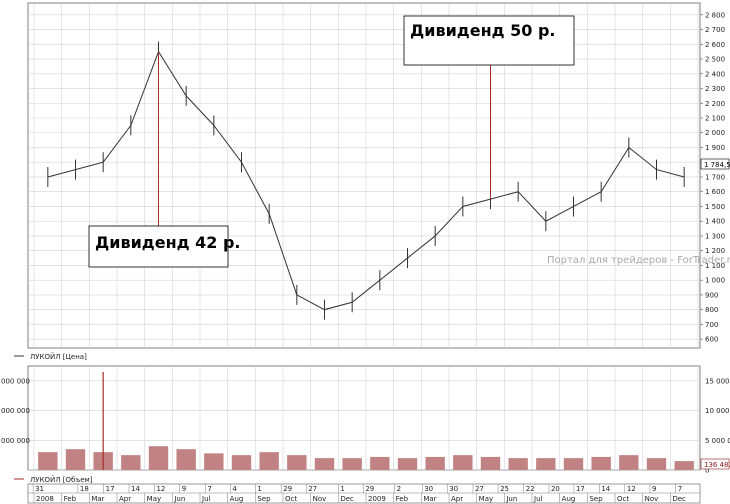 The height and width of the screenshot is (504, 730). I want to click on price-tick-label: 2 000, so click(715, 133).